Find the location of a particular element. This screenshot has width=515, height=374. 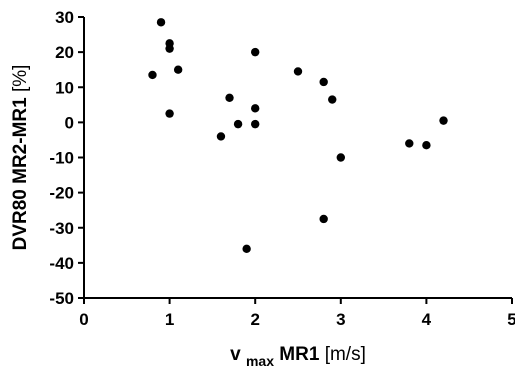

y-tick-label: -40 is located at coordinates (61, 263).